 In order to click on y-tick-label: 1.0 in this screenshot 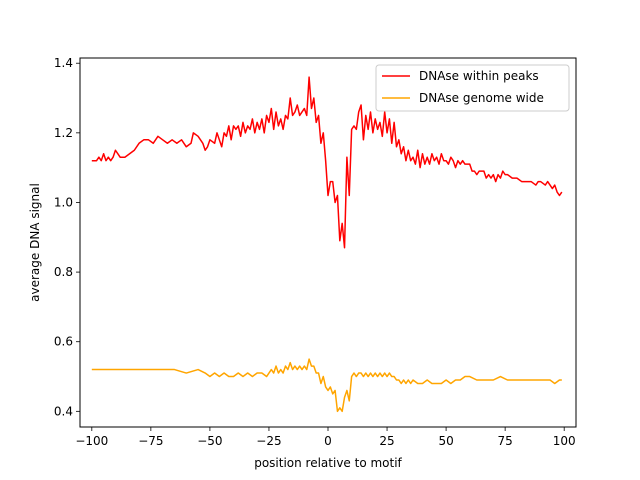, I will do `click(63, 202)`.